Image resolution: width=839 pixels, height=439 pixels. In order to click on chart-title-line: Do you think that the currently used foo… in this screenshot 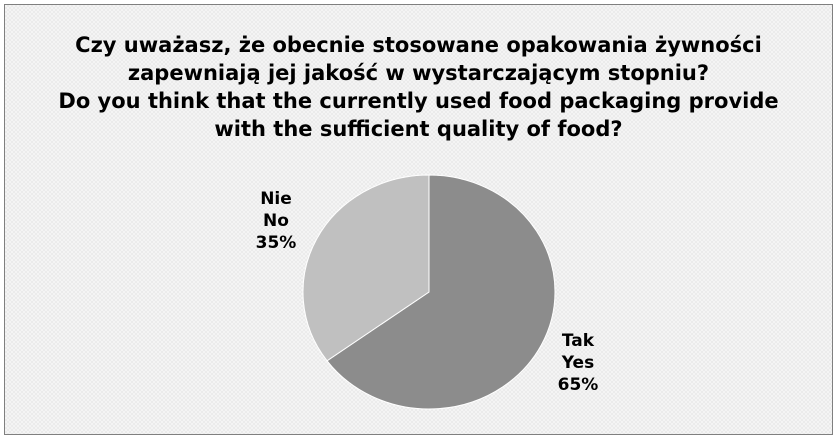, I will do `click(418, 101)`.